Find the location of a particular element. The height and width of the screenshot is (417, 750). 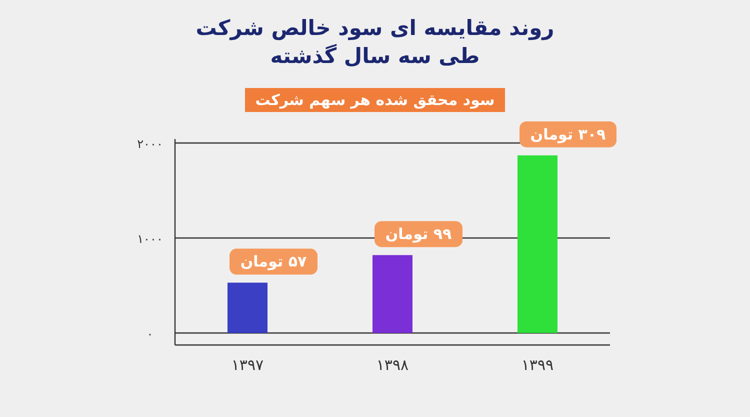

annotation: ۵۷ تومان is located at coordinates (273, 261).